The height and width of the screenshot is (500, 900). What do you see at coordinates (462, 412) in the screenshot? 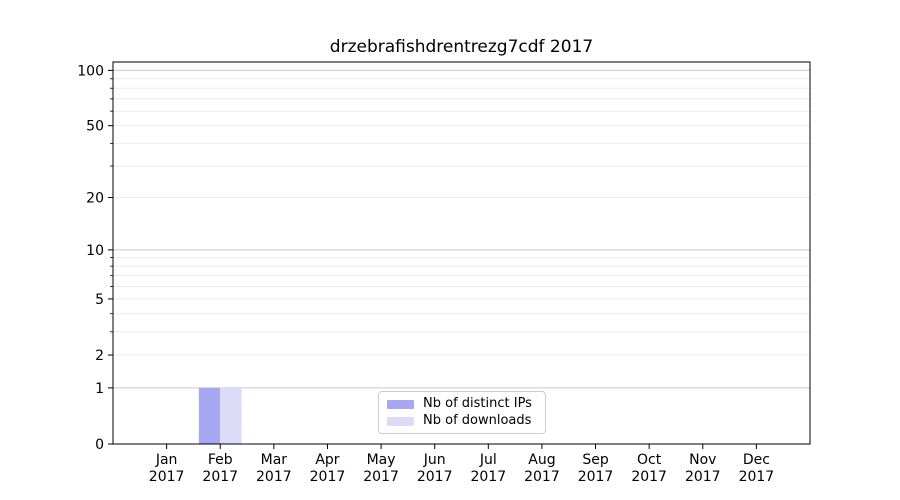
I see `legend: Nb of distinct IPs Nb of downloads` at bounding box center [462, 412].